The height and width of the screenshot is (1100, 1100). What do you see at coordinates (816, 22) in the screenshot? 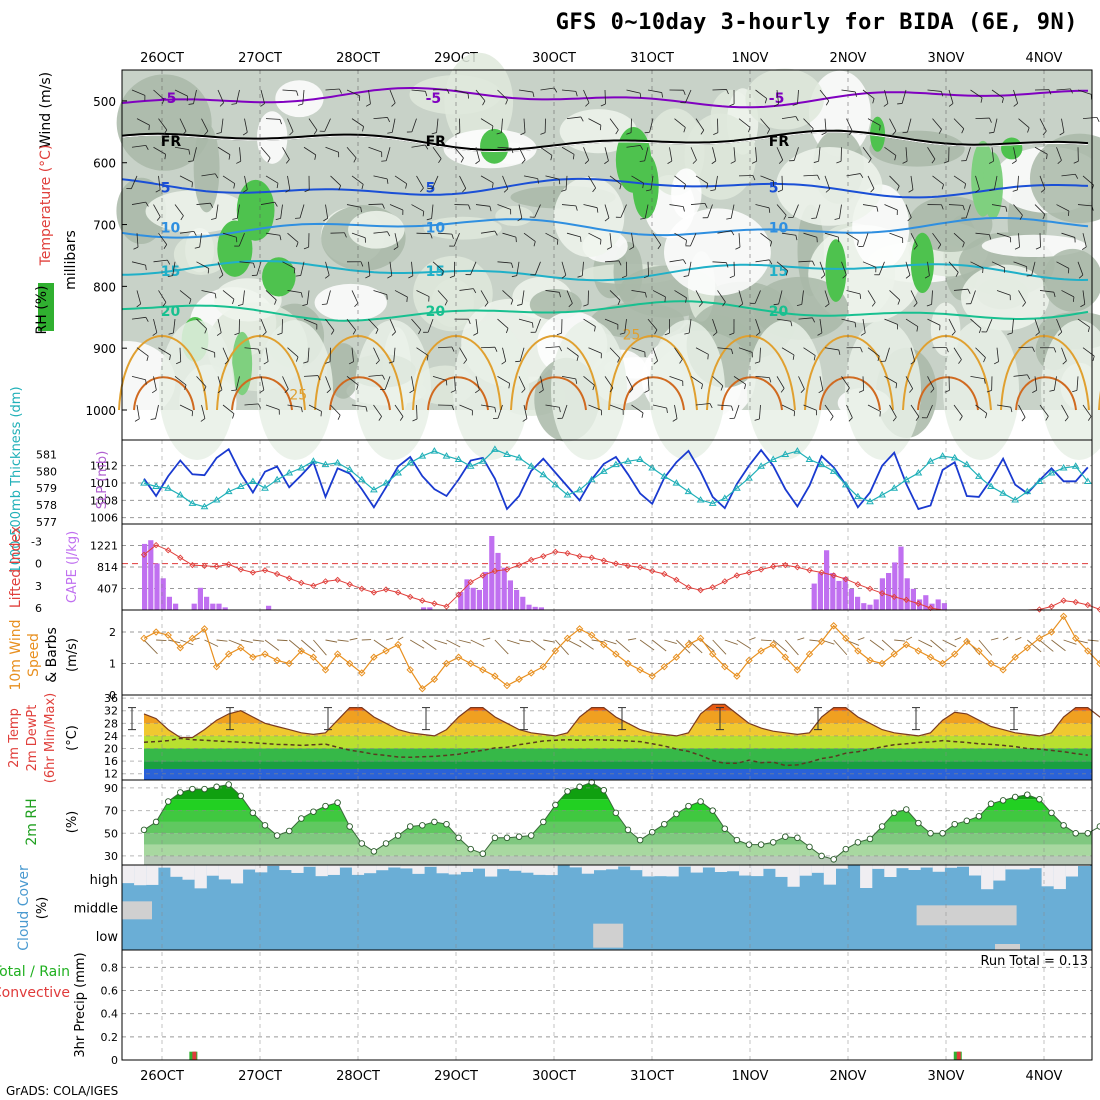
I see `chart-title: GFS 0~10day 3-hourly for BIDA (6E, 9N)` at bounding box center [816, 22].